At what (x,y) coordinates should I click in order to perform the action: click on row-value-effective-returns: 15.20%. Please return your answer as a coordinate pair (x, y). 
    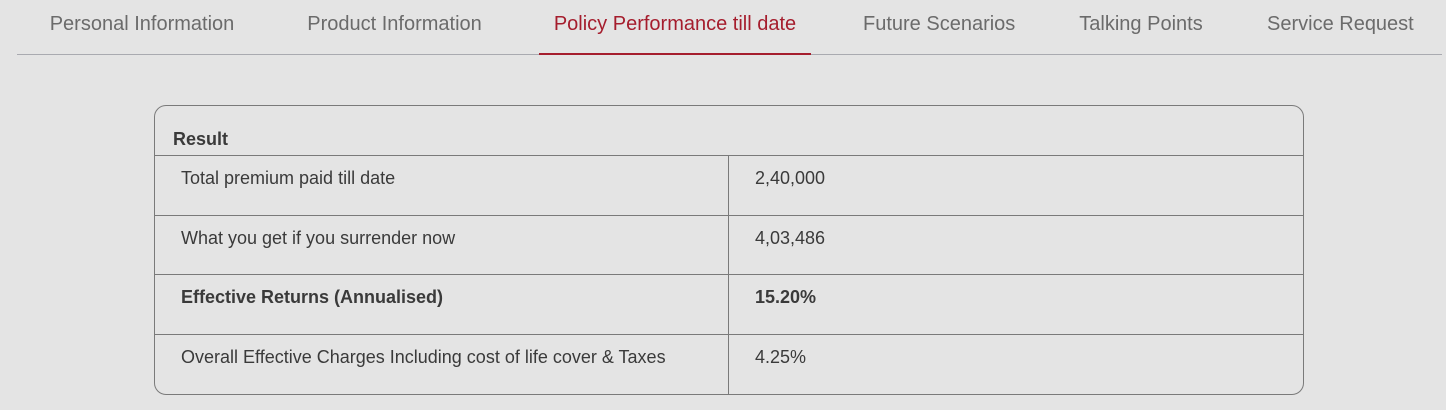
    Looking at the image, I should click on (786, 297).